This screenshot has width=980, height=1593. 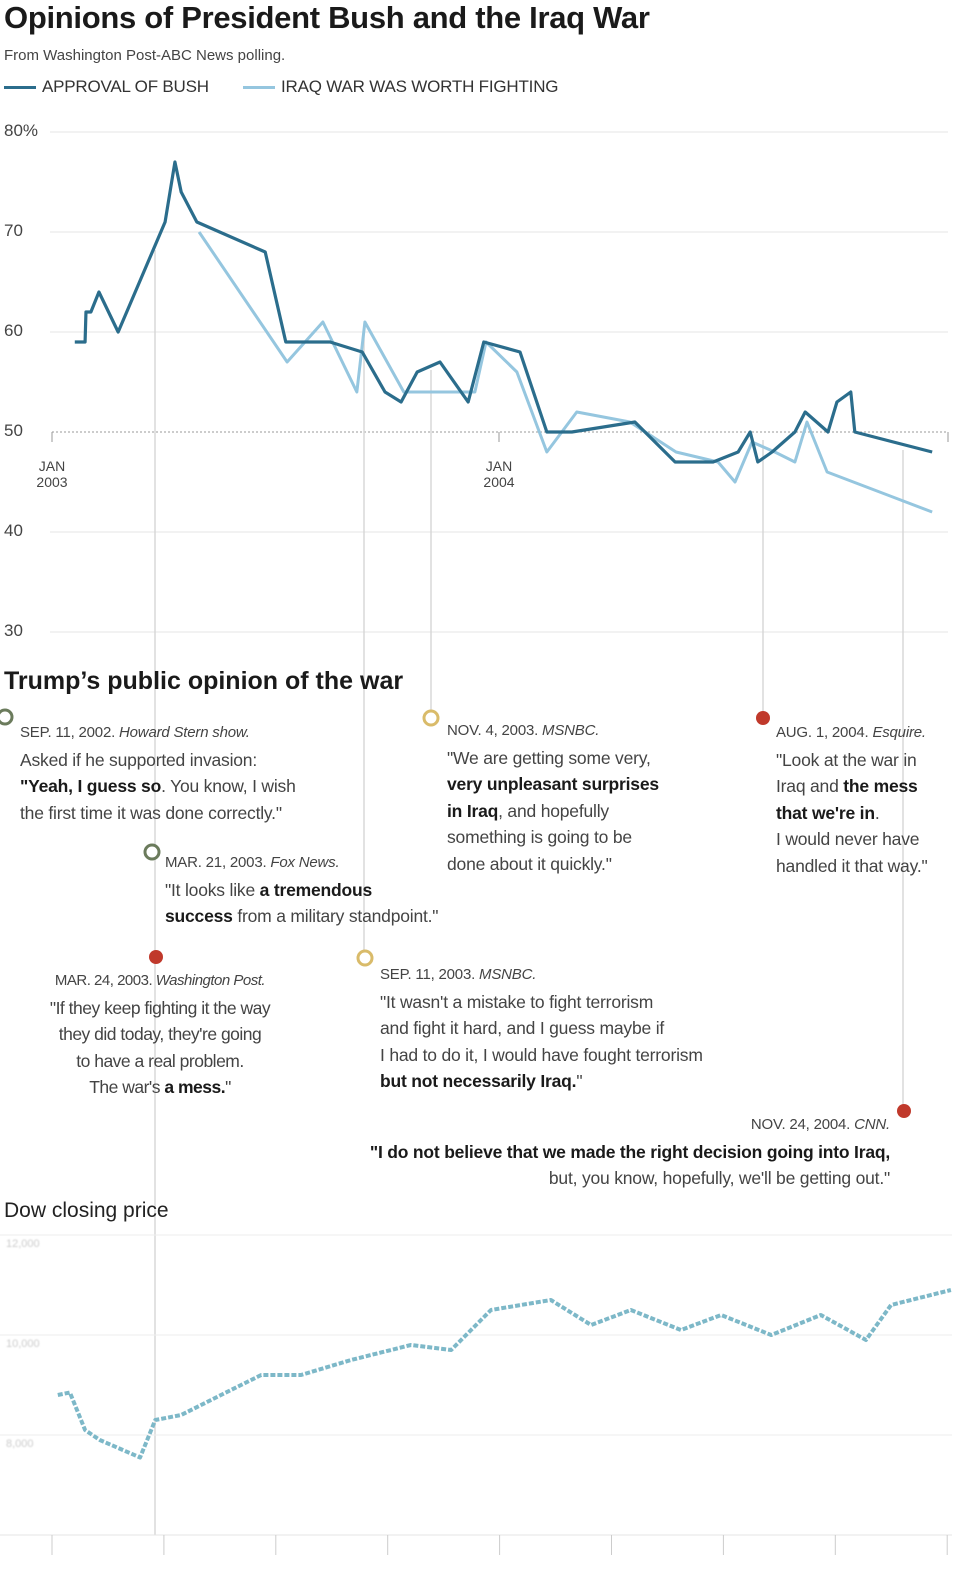 What do you see at coordinates (822, 732) in the screenshot?
I see `annotation-date: AUG. 1, 2004.` at bounding box center [822, 732].